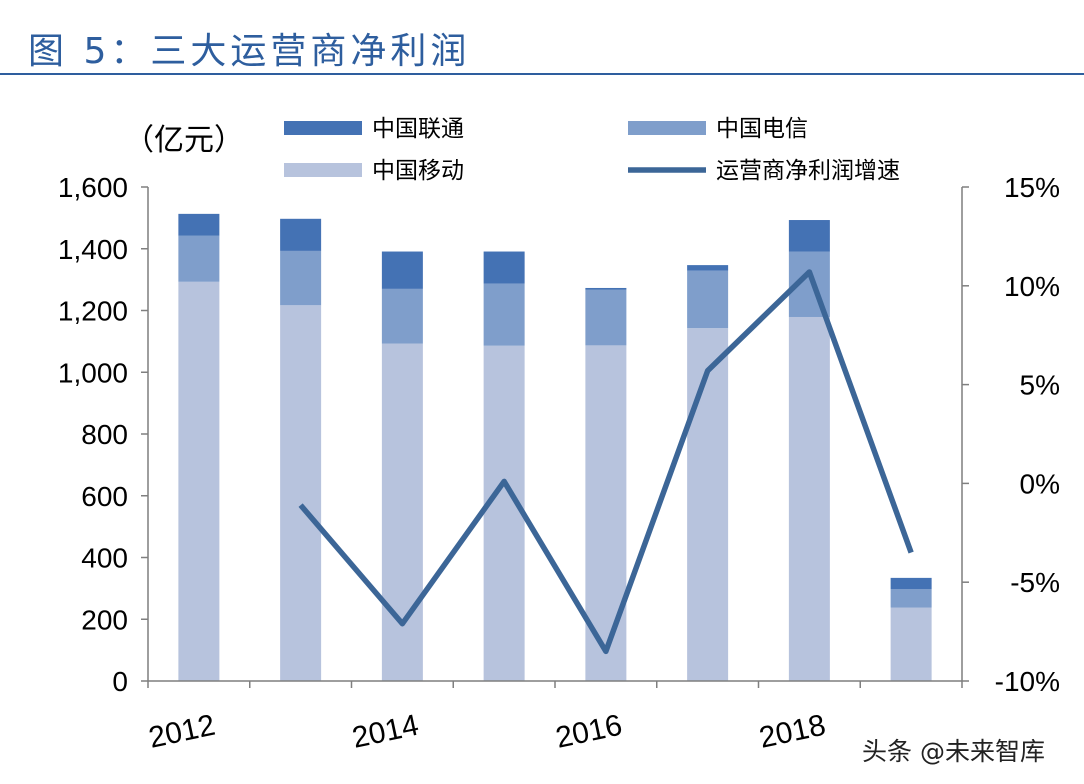 Image resolution: width=1084 pixels, height=784 pixels. Describe the element at coordinates (762, 129) in the screenshot. I see `legend-label: 中国电信` at that location.